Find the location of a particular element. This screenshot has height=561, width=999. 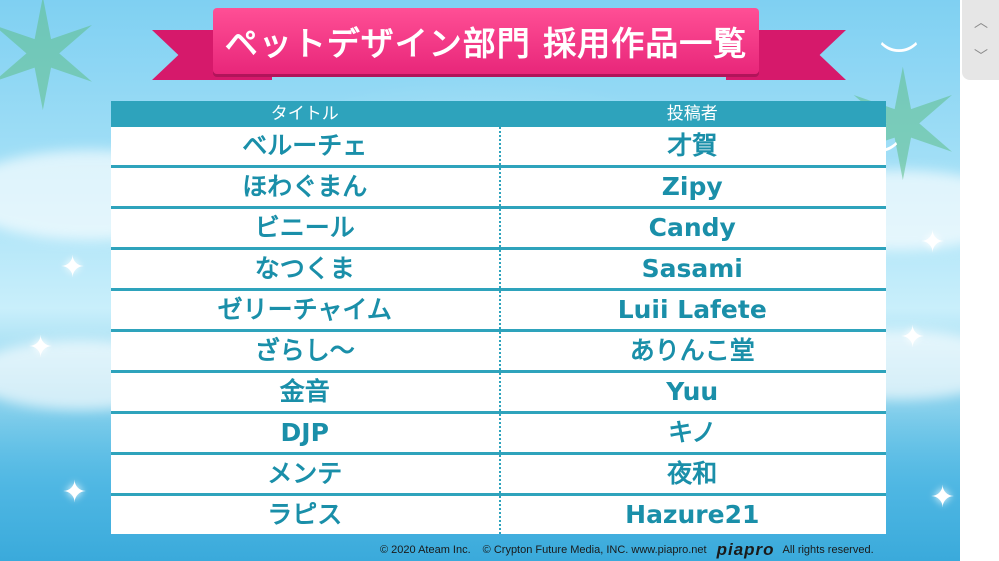

table-row: ゼリーチャイム Luii Lafete is located at coordinates (498, 310).